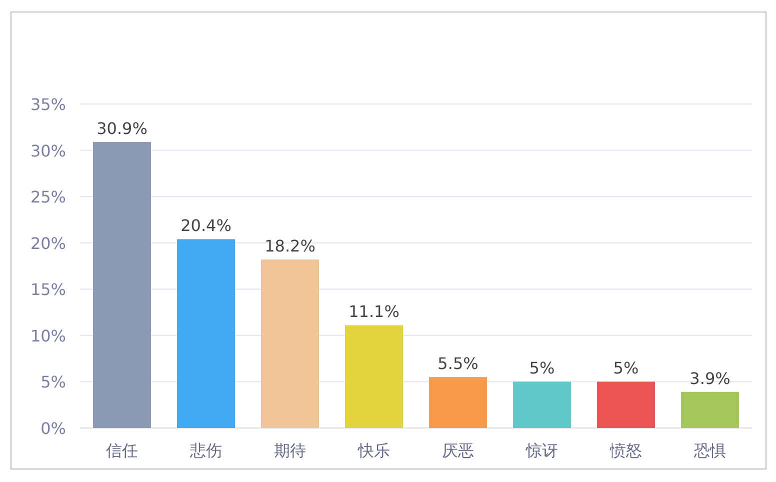 The image size is (776, 482). Describe the element at coordinates (53, 382) in the screenshot. I see `y-tick-label: 5%` at that location.